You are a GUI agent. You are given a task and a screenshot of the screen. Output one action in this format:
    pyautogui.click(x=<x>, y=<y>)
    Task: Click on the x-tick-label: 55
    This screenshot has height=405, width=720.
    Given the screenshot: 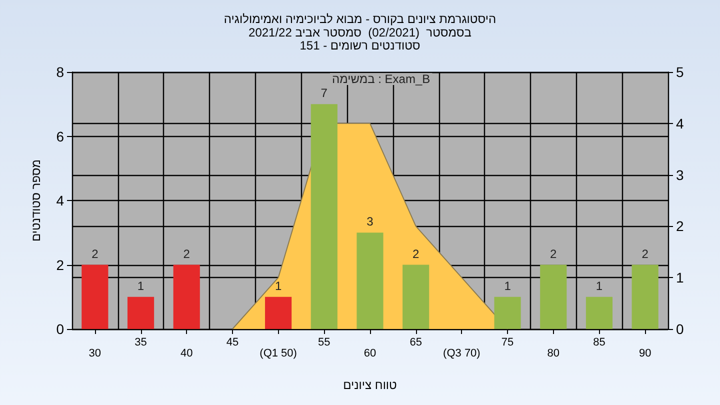 What is the action you would take?
    pyautogui.click(x=324, y=342)
    